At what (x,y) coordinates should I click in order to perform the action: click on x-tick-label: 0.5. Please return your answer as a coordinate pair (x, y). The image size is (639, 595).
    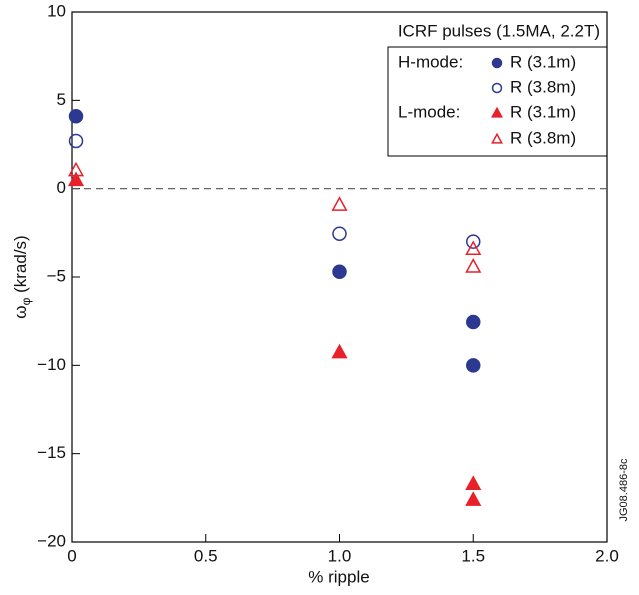
    Looking at the image, I should click on (206, 555).